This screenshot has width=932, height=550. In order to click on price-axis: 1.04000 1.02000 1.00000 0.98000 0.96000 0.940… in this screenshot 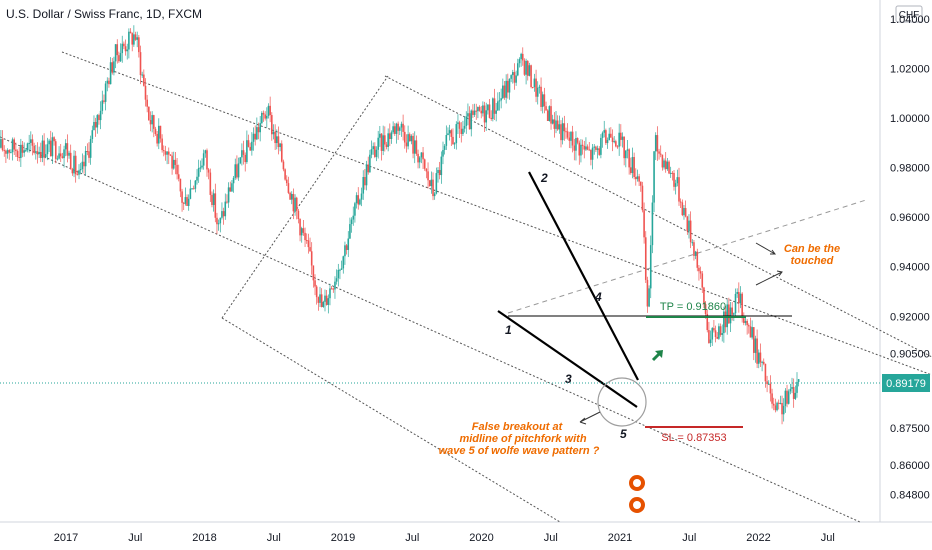, I will do `click(910, 258)`.